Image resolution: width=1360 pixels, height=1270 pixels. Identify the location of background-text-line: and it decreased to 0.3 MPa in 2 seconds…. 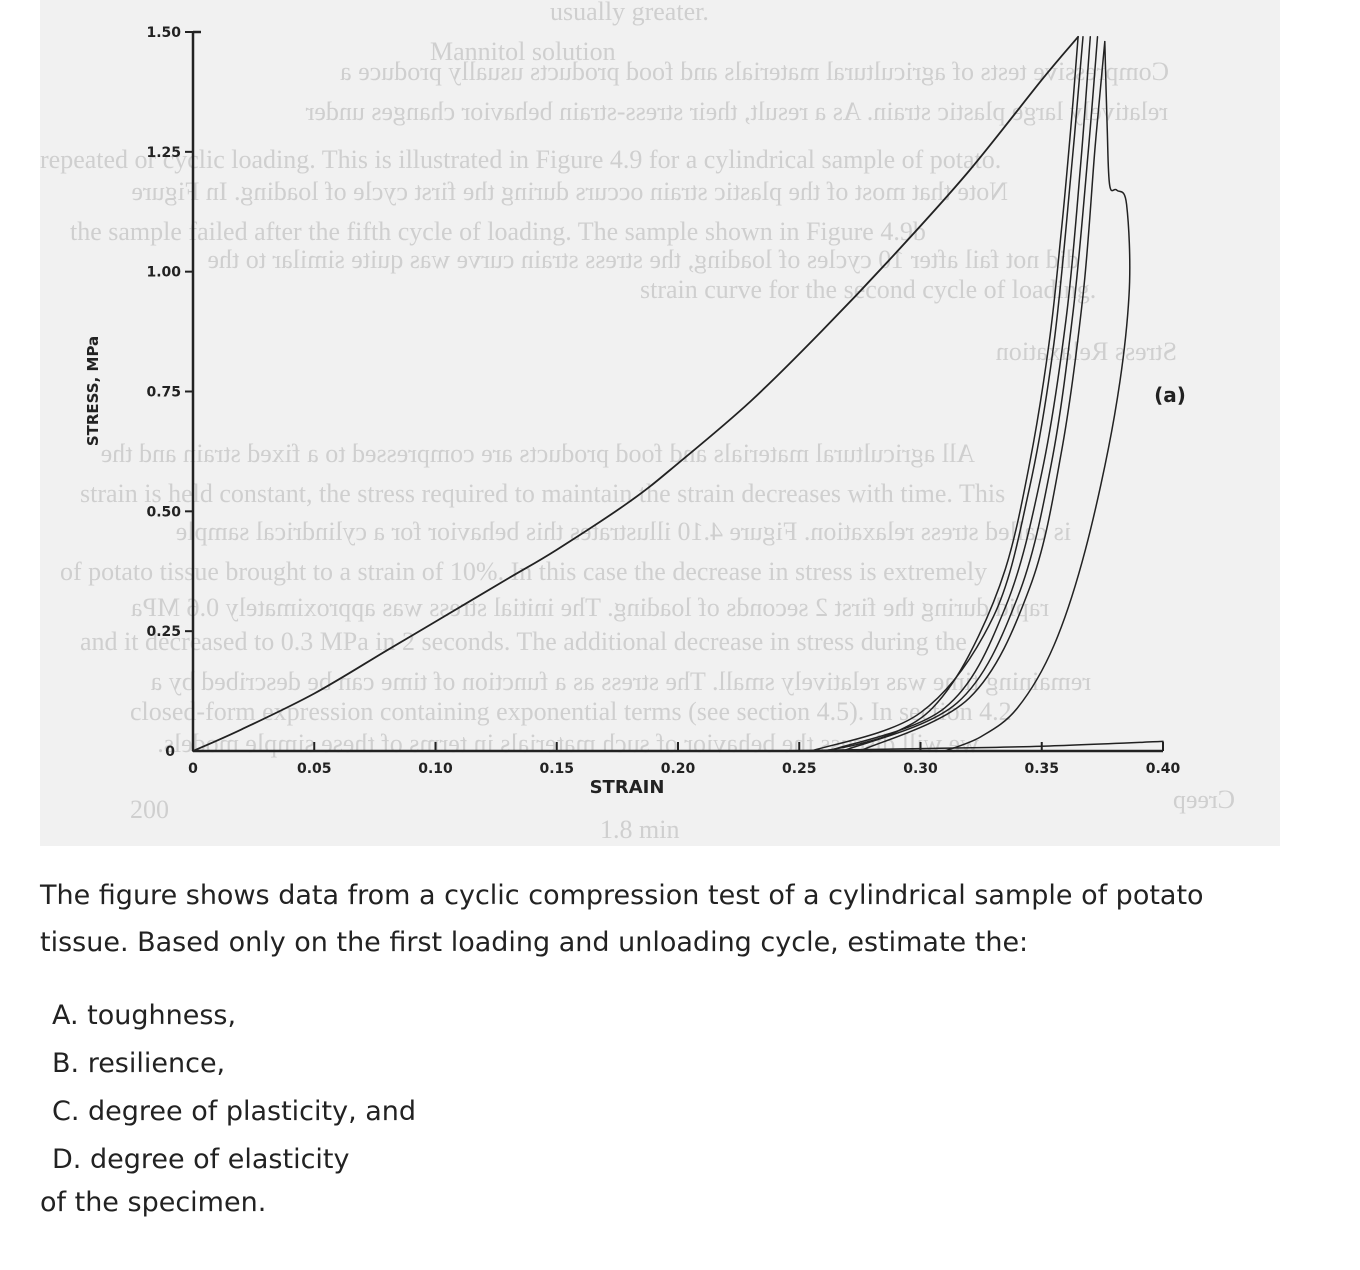
(523, 641).